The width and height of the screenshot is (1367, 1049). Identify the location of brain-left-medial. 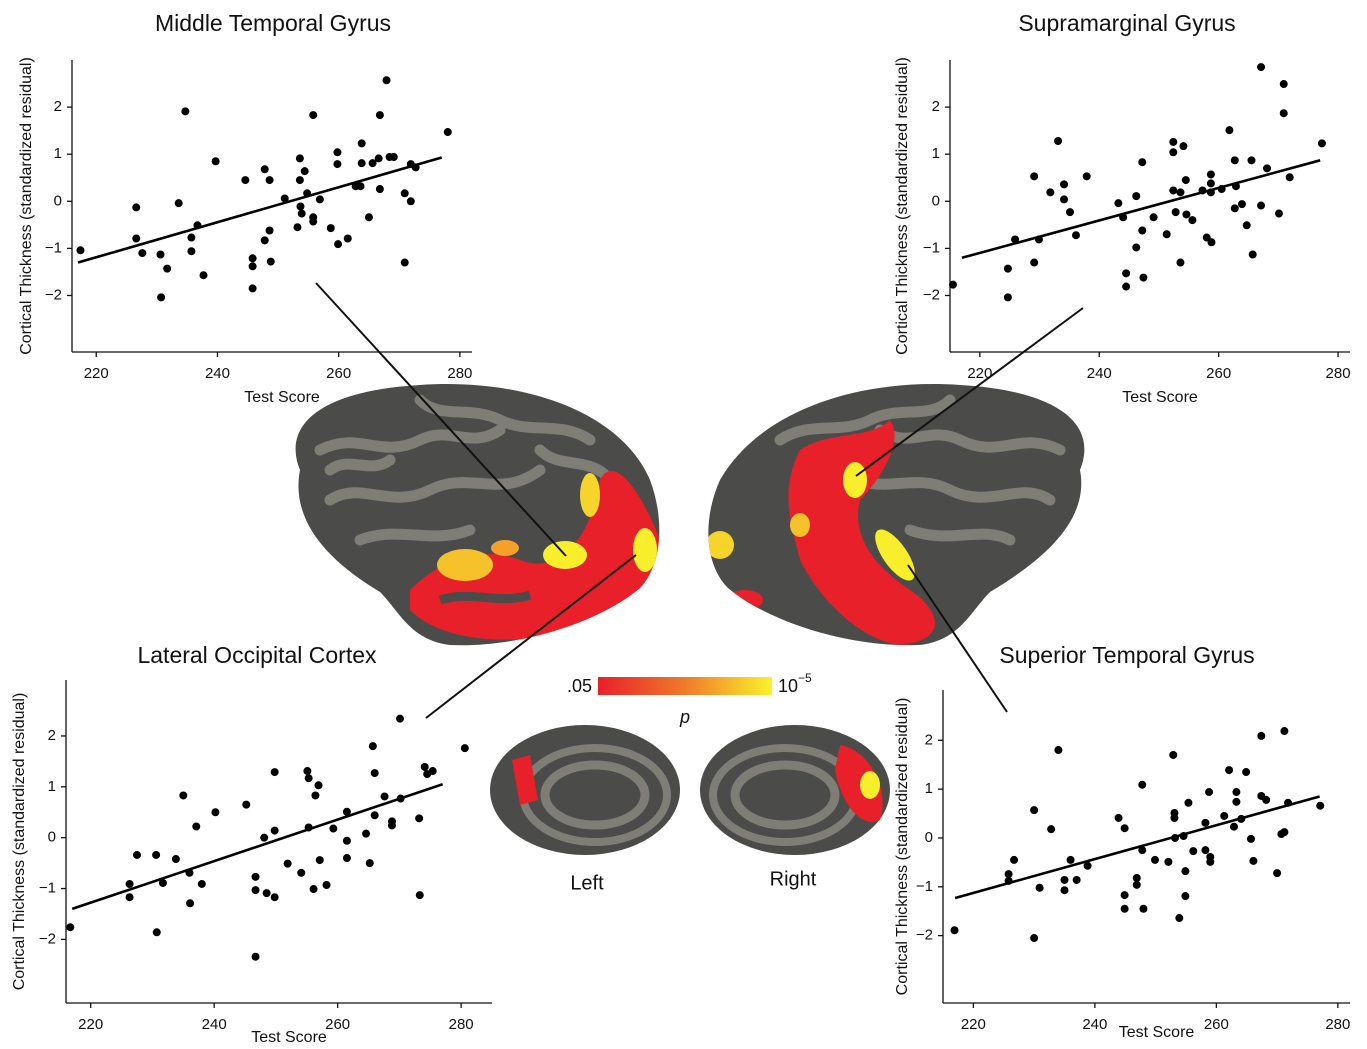
(585, 790).